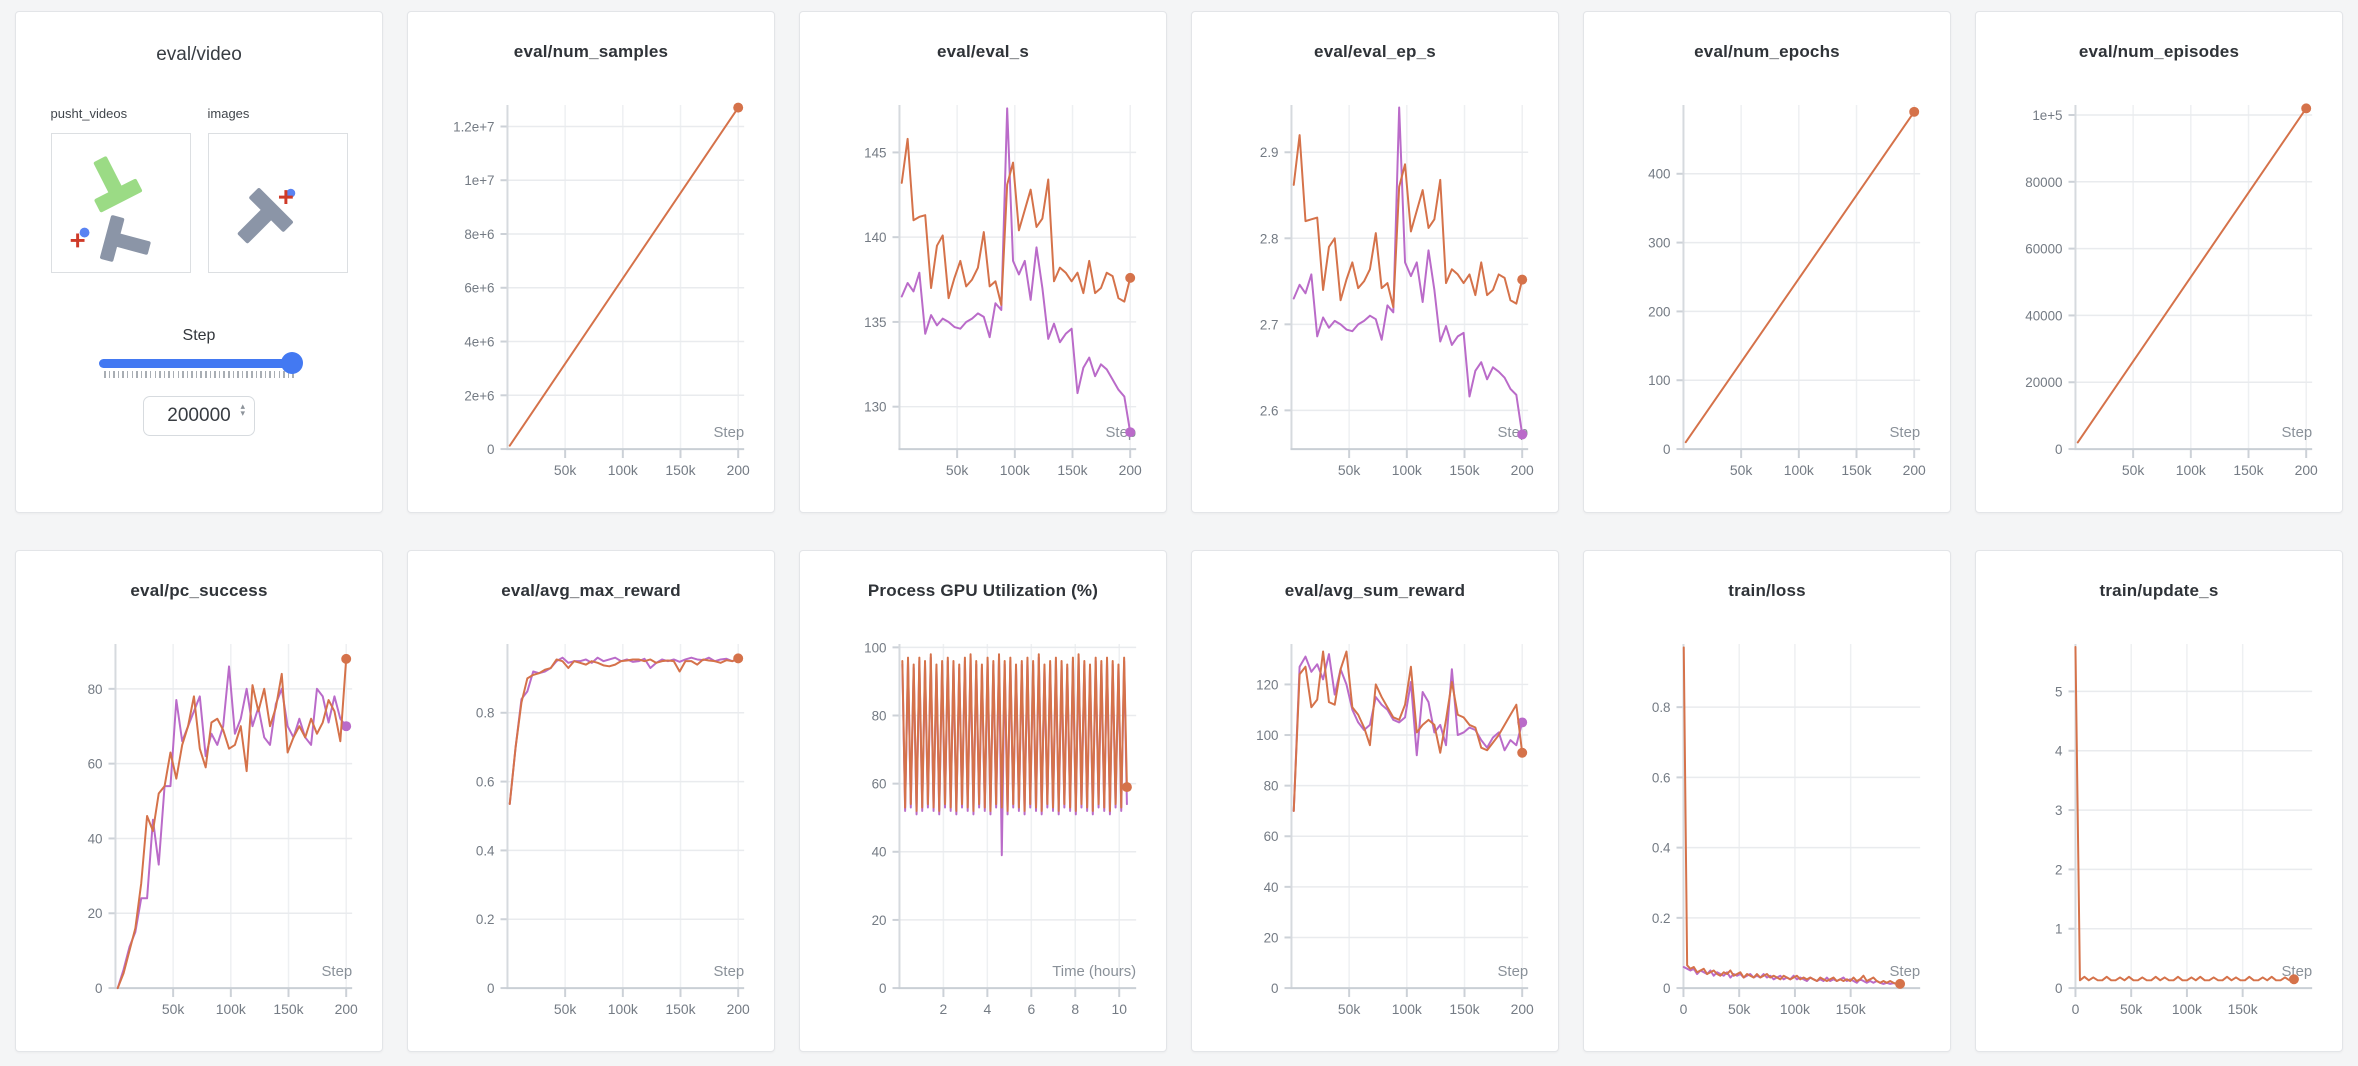 The image size is (2358, 1066). What do you see at coordinates (199, 54) in the screenshot?
I see `panel-title: eval/video` at bounding box center [199, 54].